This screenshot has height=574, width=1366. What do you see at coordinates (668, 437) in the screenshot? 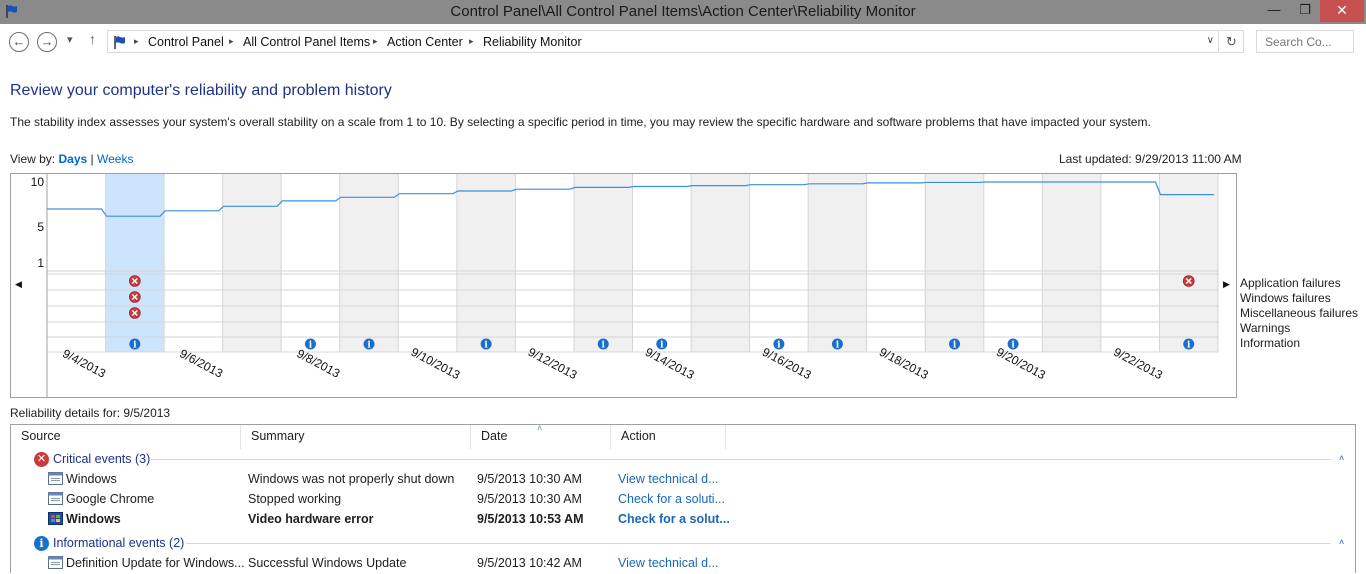
I see `column-action: Action` at bounding box center [668, 437].